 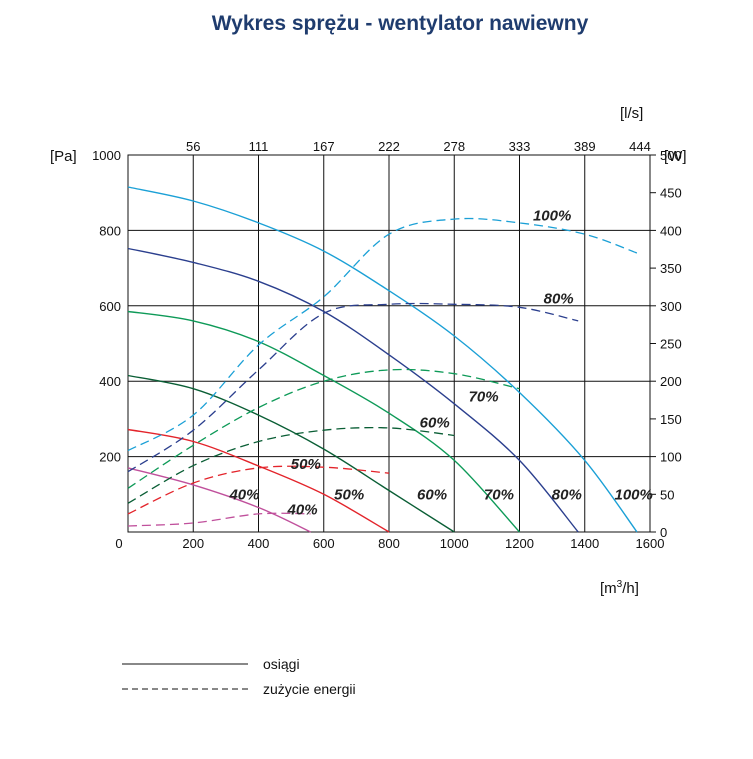 What do you see at coordinates (243, 494) in the screenshot?
I see `pressure-curve-label: 40%` at bounding box center [243, 494].